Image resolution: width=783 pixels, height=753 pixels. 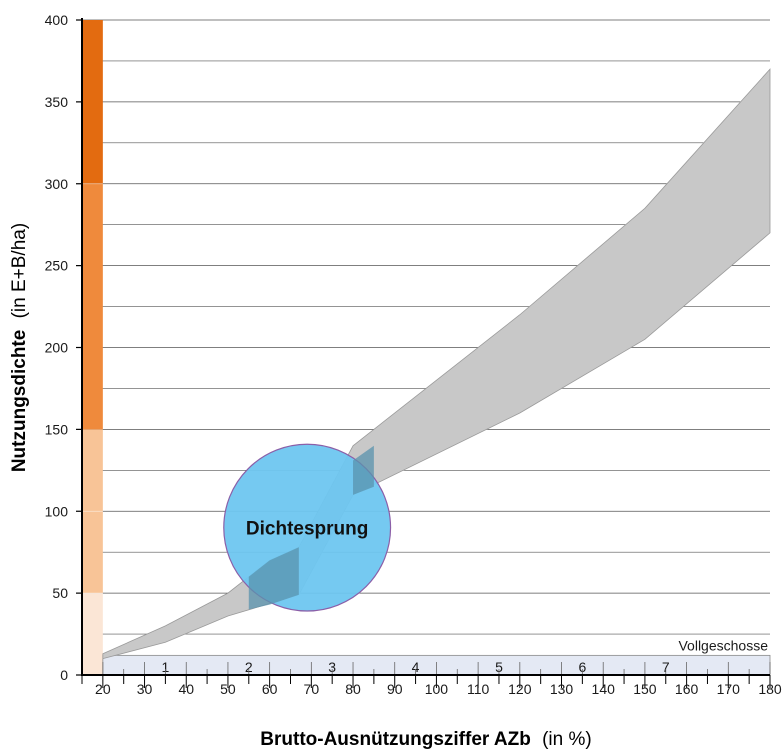 I want to click on x-tick-label: 100, so click(x=437, y=689).